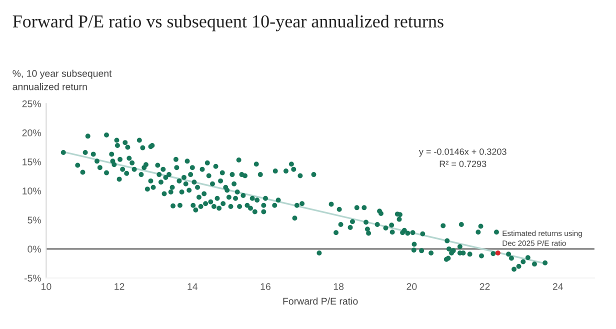  Describe the element at coordinates (558, 286) in the screenshot. I see `x-tick-label: 24` at that location.